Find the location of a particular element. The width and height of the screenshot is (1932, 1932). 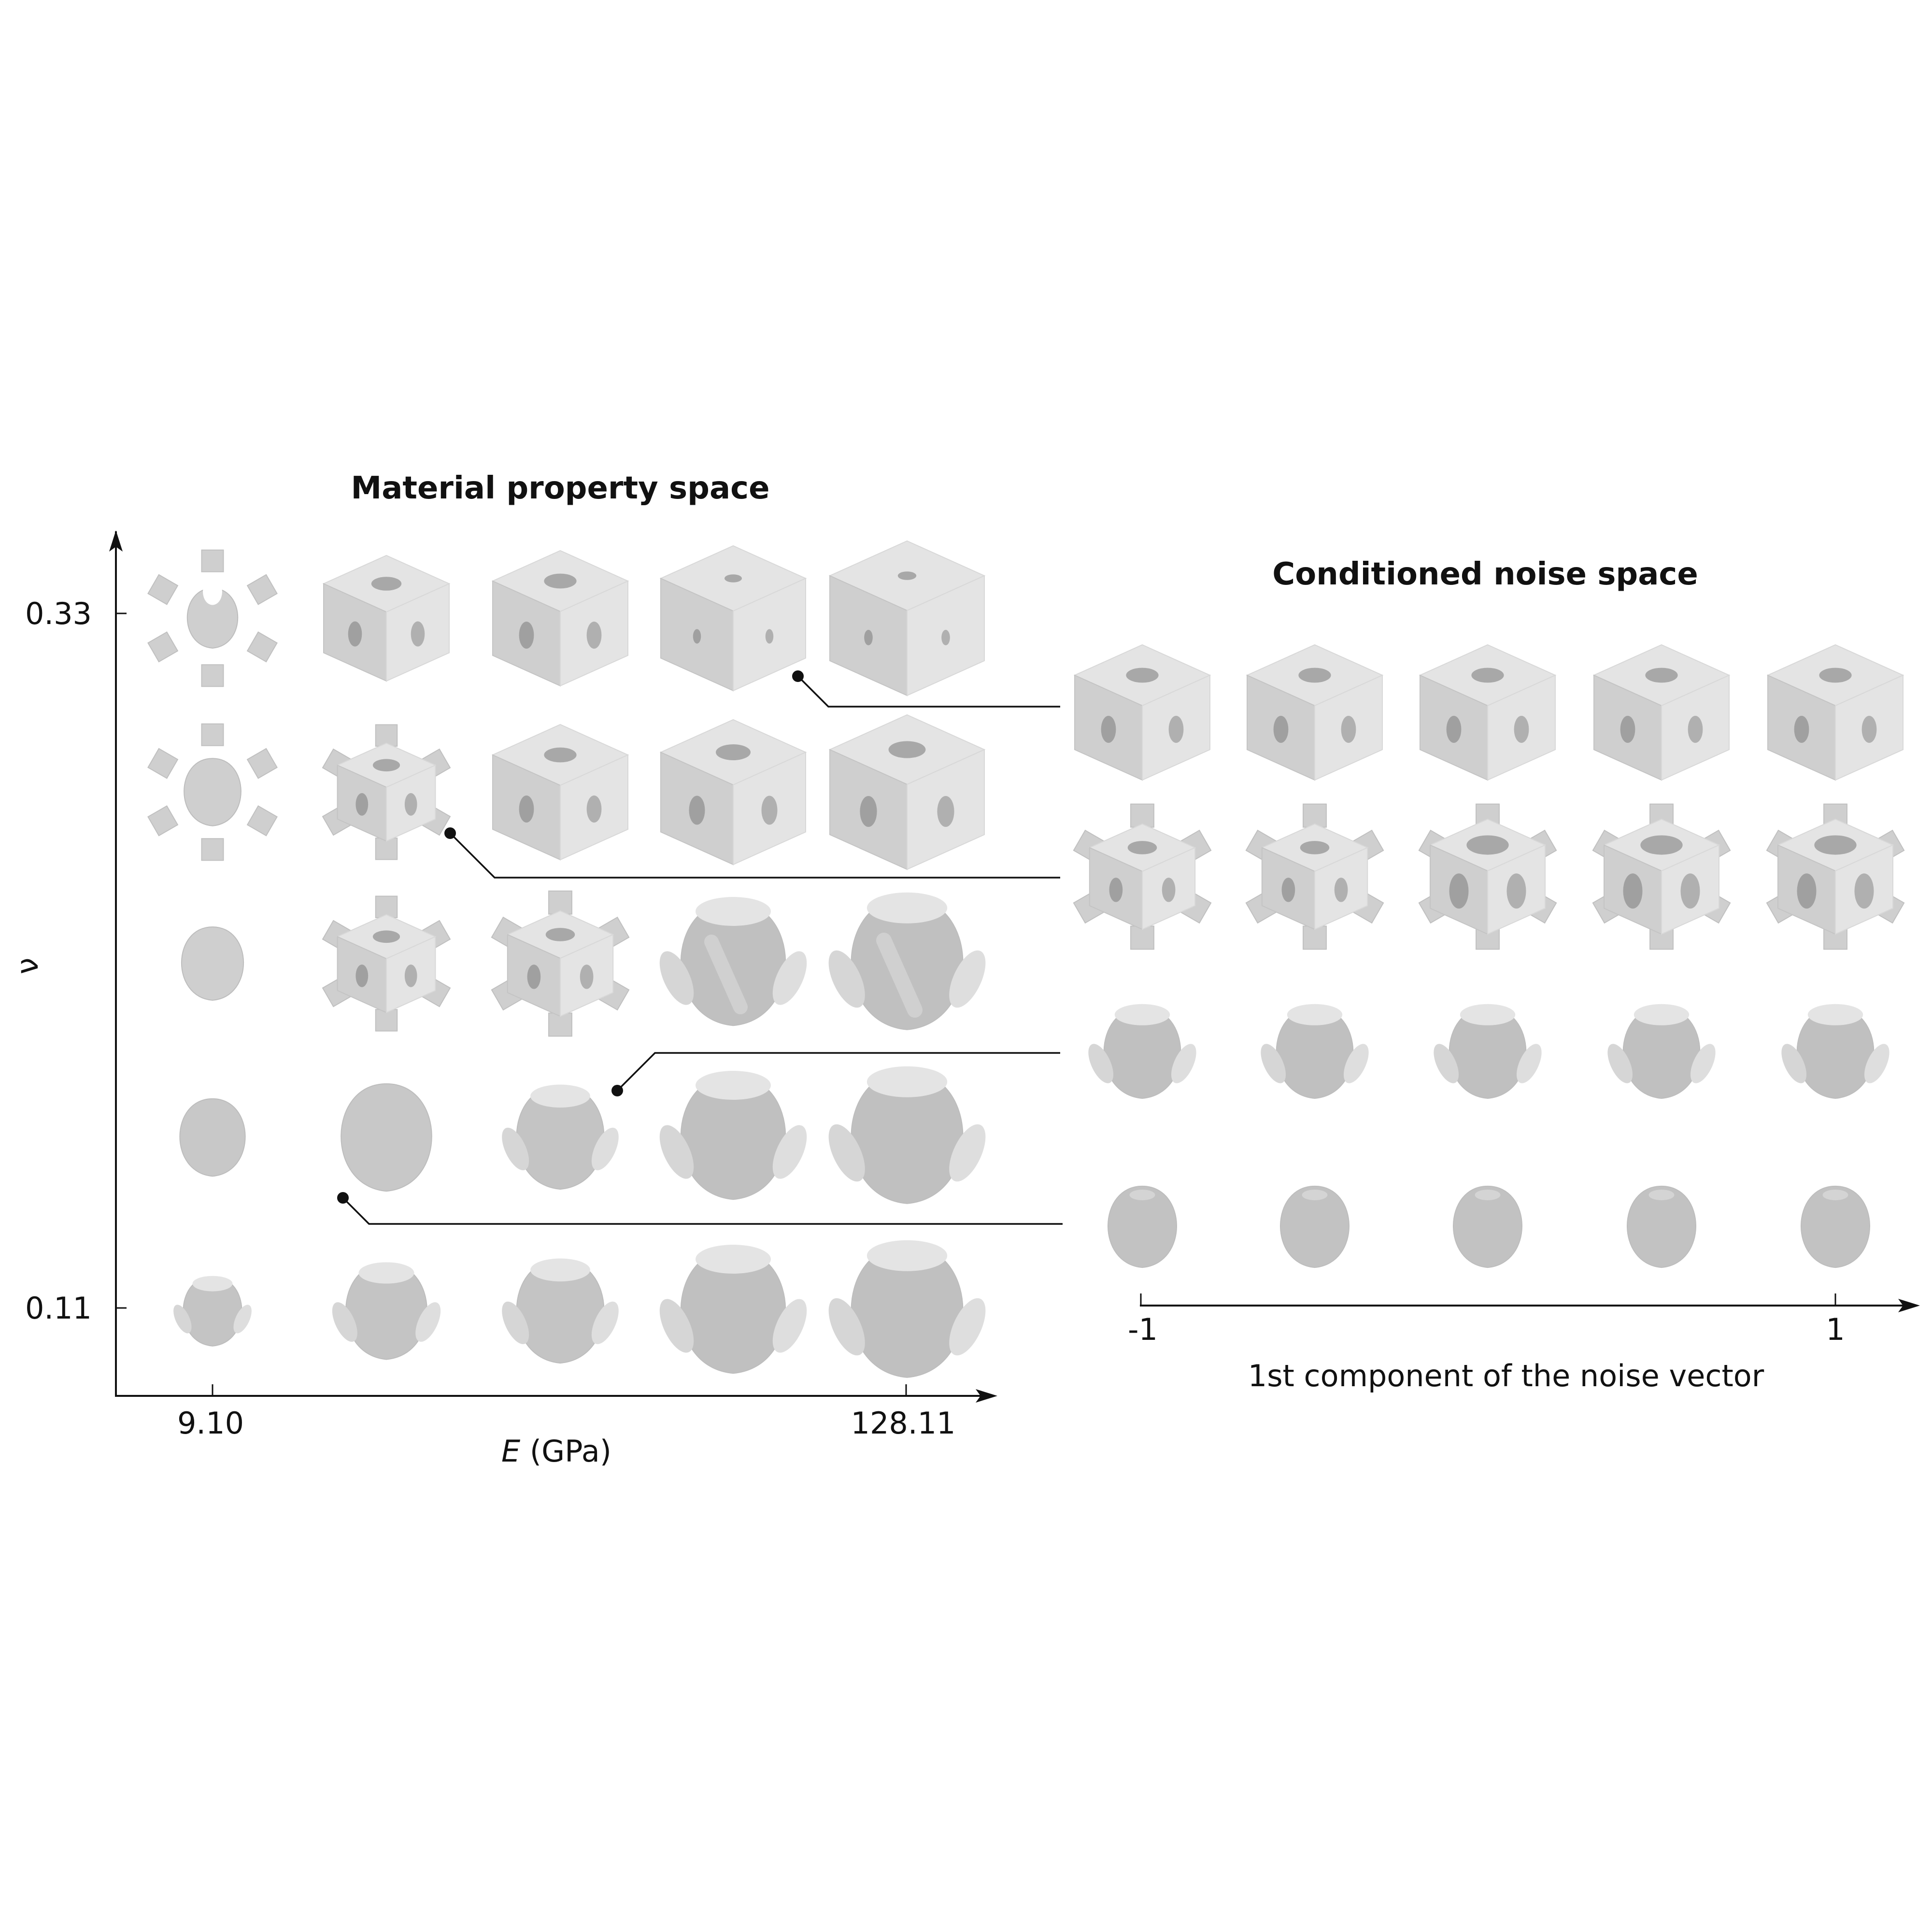

left-shape-r2-c5 is located at coordinates (907, 792).